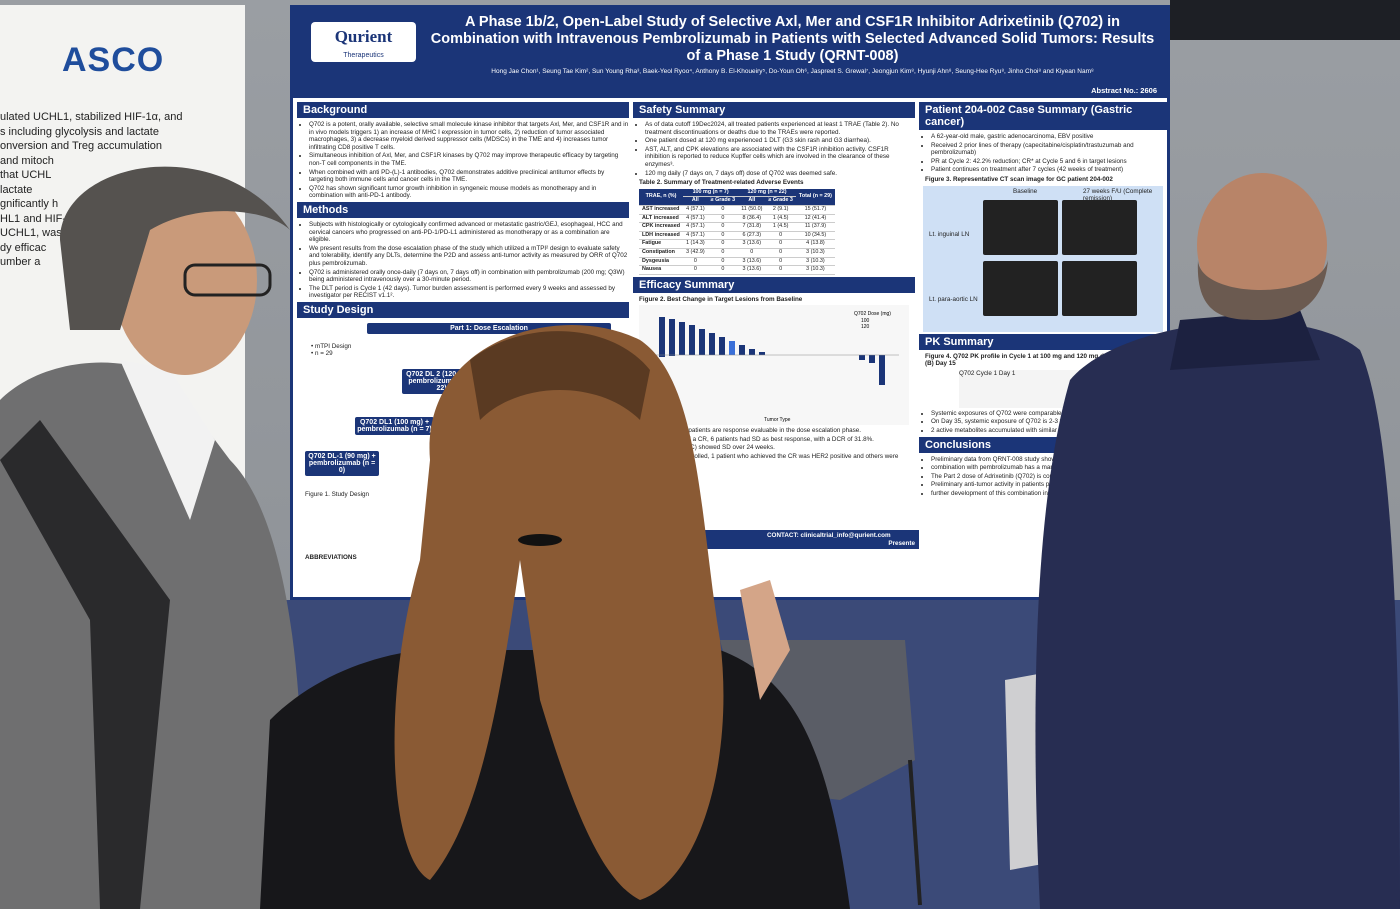 This screenshot has height=909, width=1400. What do you see at coordinates (489, 328) in the screenshot?
I see `part-banner: Part 1: Dose Escalation` at bounding box center [489, 328].